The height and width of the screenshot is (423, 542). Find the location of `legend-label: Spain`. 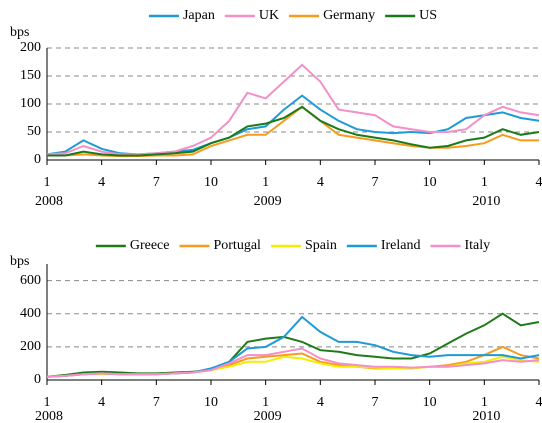

legend-label: Spain is located at coordinates (321, 245).